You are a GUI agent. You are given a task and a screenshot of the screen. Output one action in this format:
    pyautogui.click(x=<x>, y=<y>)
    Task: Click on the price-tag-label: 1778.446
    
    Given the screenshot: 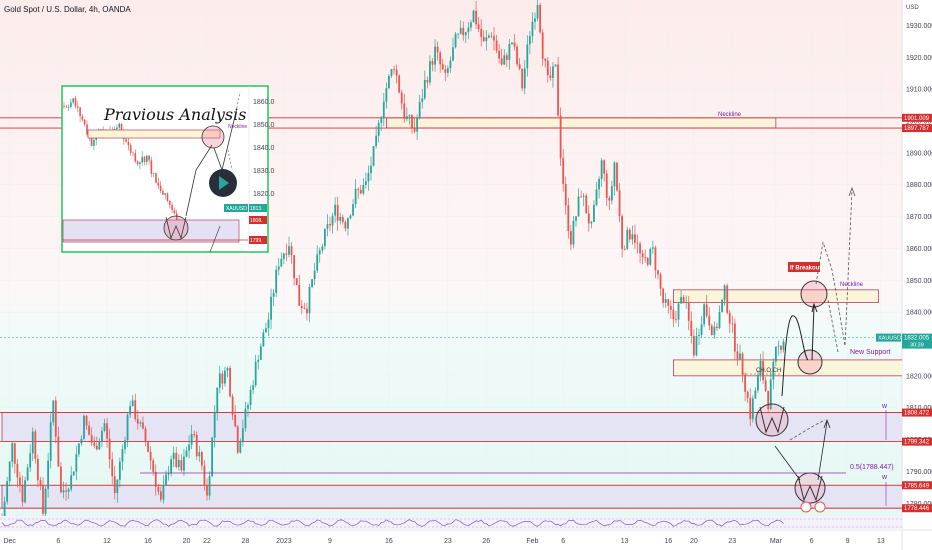 What is the action you would take?
    pyautogui.click(x=917, y=509)
    